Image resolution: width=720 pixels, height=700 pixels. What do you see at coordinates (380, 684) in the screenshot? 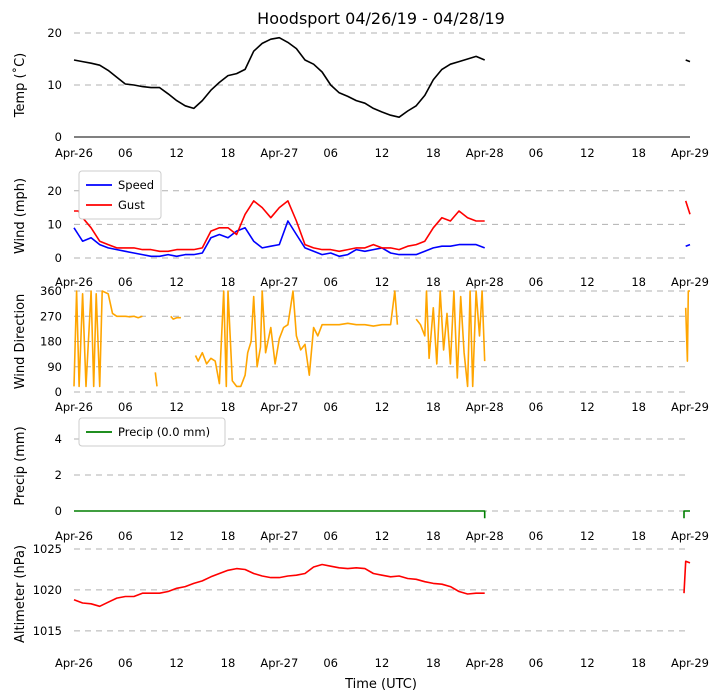
I see `x-axis-label: Time (UTC)` at bounding box center [380, 684].